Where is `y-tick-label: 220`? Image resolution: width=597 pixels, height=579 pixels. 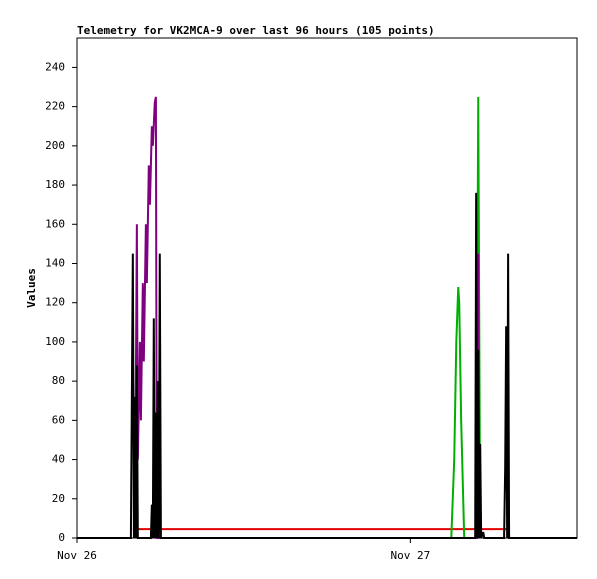
y-tick-label: 220 is located at coordinates (55, 106).